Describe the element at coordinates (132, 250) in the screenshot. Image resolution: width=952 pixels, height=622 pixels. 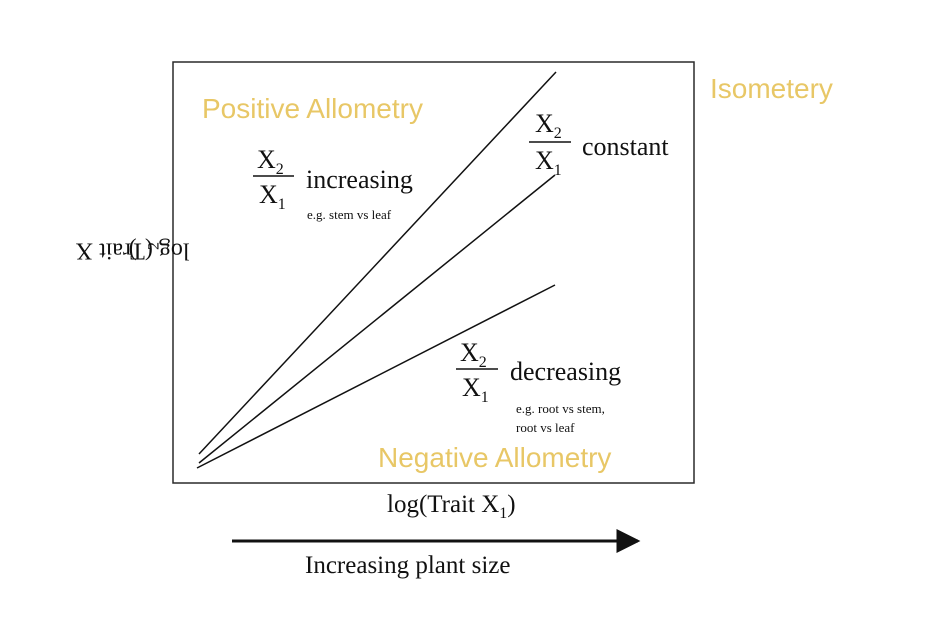
I see `y-axis-label: log (Trait X 2)` at that location.